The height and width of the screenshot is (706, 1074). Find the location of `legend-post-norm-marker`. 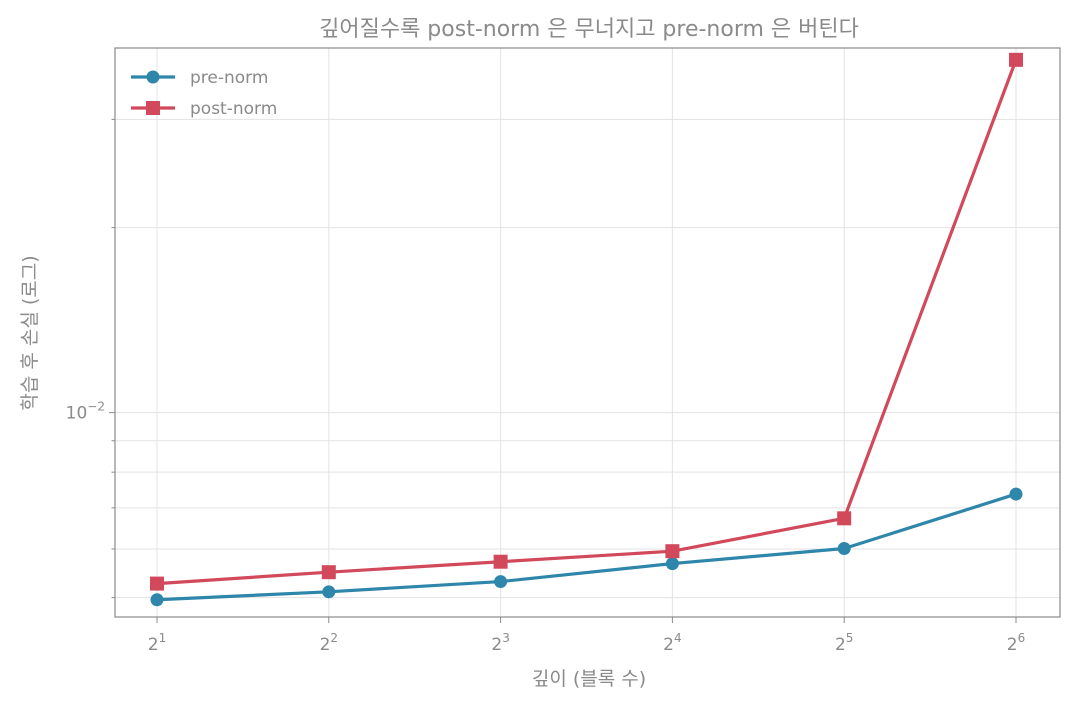

legend-post-norm-marker is located at coordinates (153, 108).